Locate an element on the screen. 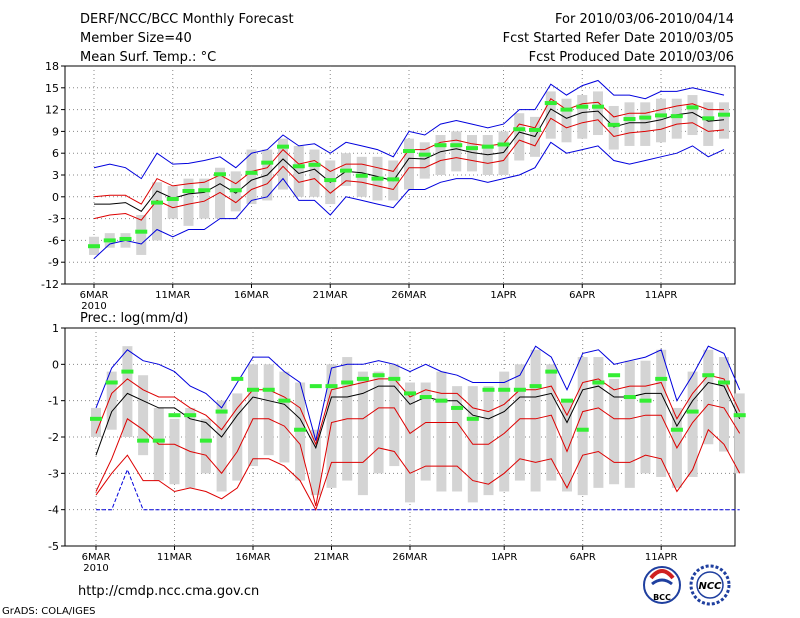 This screenshot has height=618, width=800. precip-min-line is located at coordinates (418, 489).